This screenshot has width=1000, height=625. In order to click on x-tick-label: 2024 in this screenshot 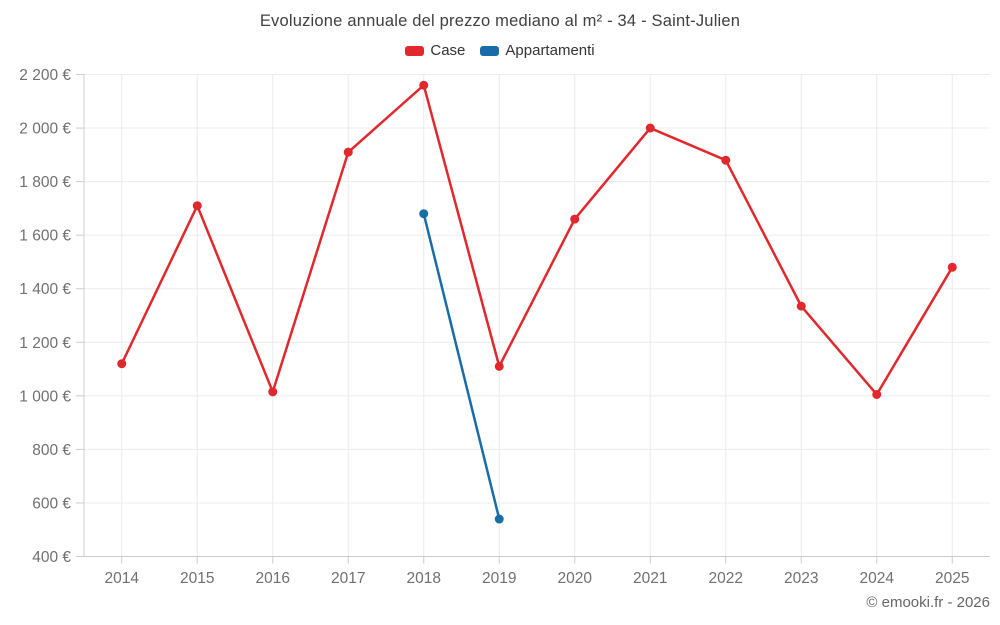, I will do `click(877, 578)`.